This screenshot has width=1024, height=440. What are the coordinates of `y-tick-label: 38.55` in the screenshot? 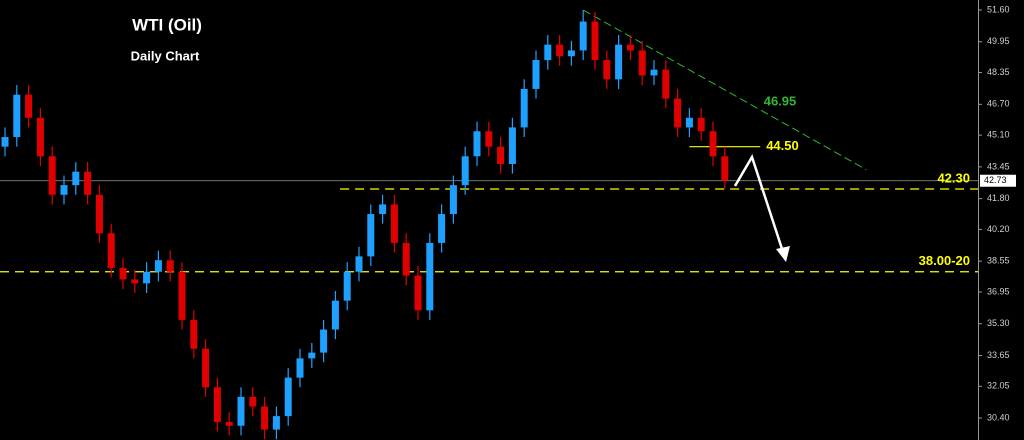 It's located at (998, 261).